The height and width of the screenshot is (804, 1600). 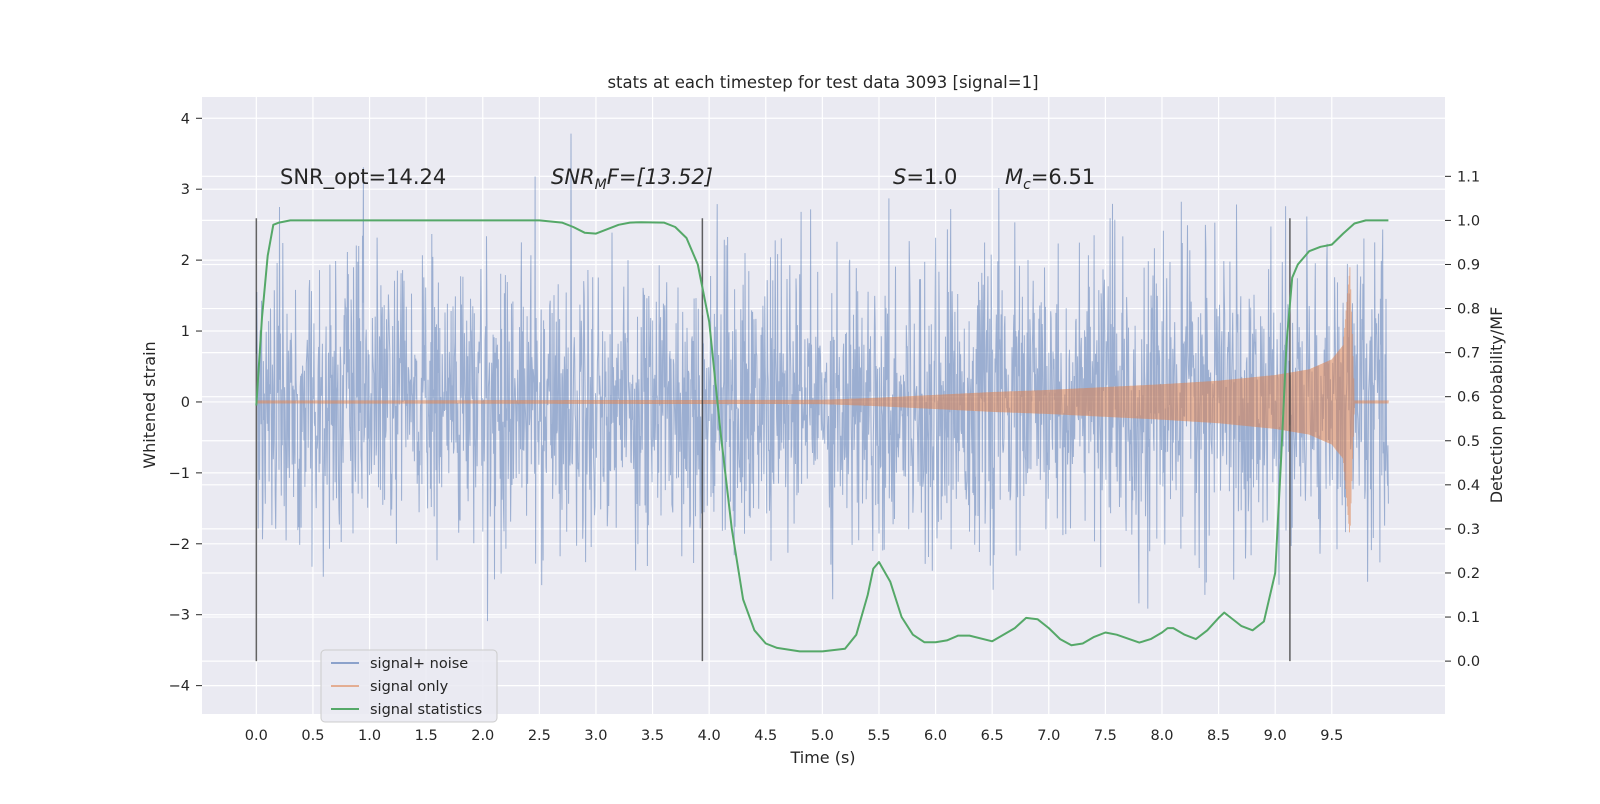 I want to click on y2-tick-label: 0.4, so click(x=1468, y=486).